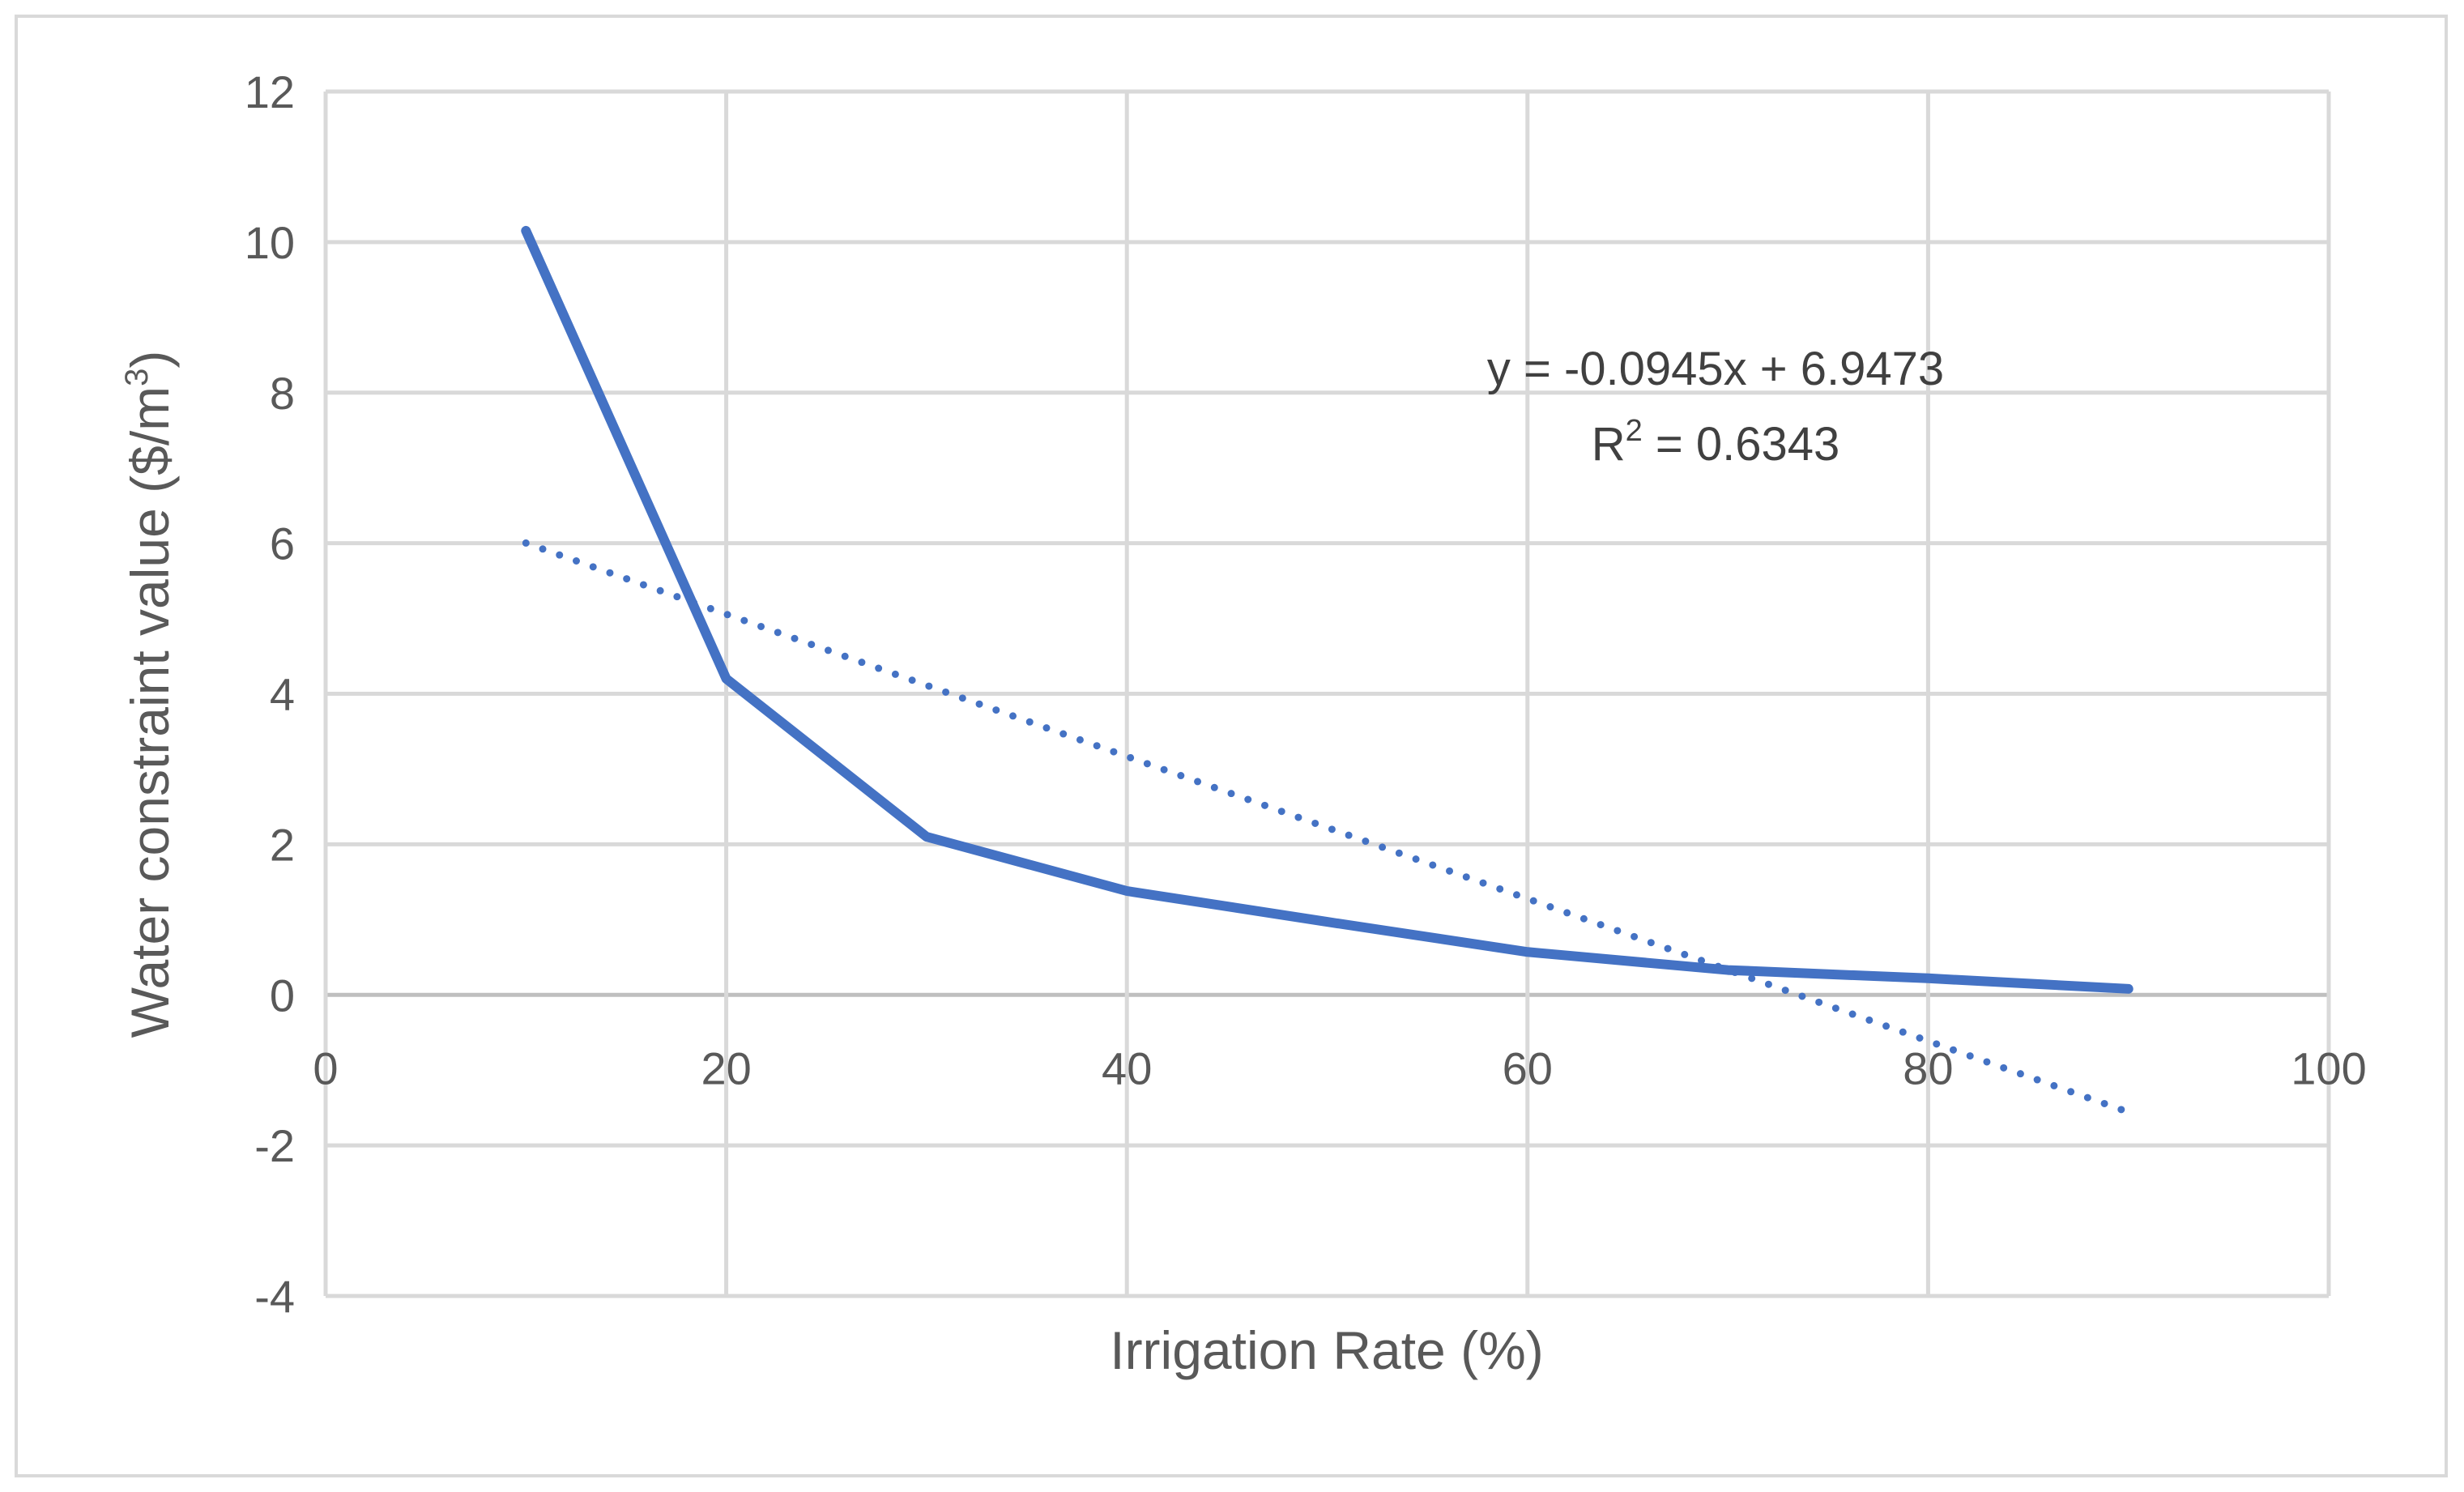 The image size is (2464, 1492). What do you see at coordinates (274, 1145) in the screenshot?
I see `y-tick-label: -2` at bounding box center [274, 1145].